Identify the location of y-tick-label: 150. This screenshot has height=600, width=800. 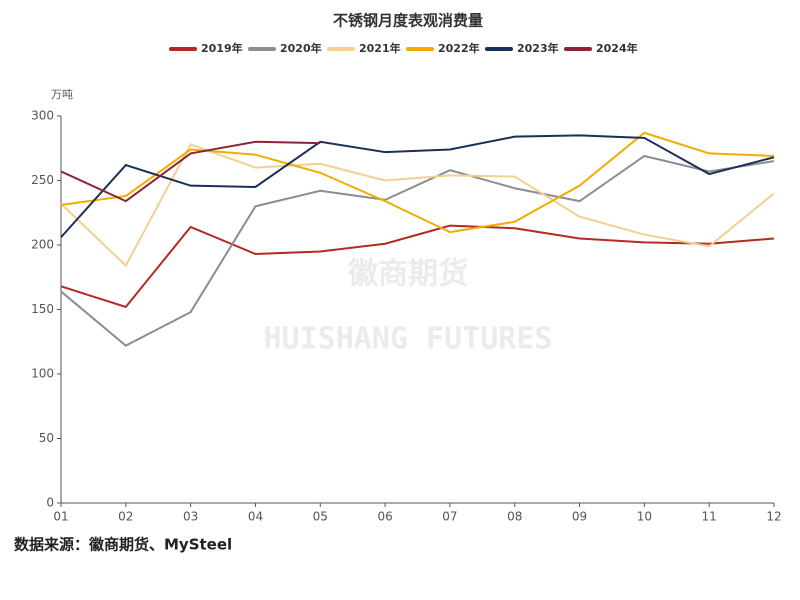
(42, 309).